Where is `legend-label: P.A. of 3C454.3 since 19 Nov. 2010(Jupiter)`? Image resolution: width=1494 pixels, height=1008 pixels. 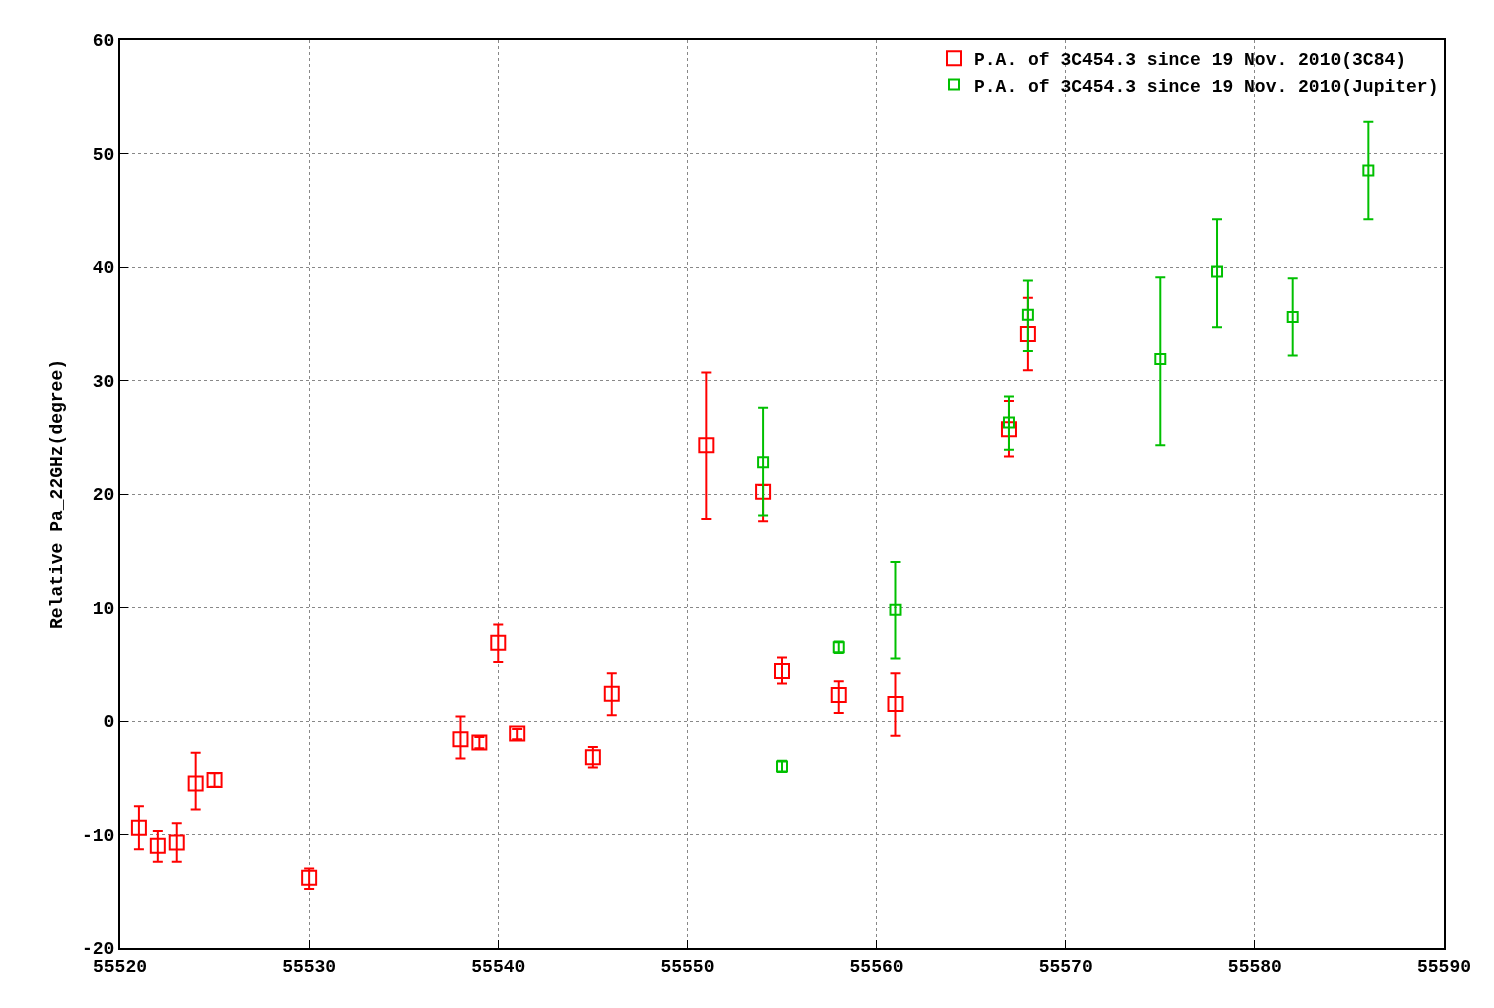
legend-label: P.A. of 3C454.3 since 19 Nov. 2010(Jupiter) is located at coordinates (1206, 86).